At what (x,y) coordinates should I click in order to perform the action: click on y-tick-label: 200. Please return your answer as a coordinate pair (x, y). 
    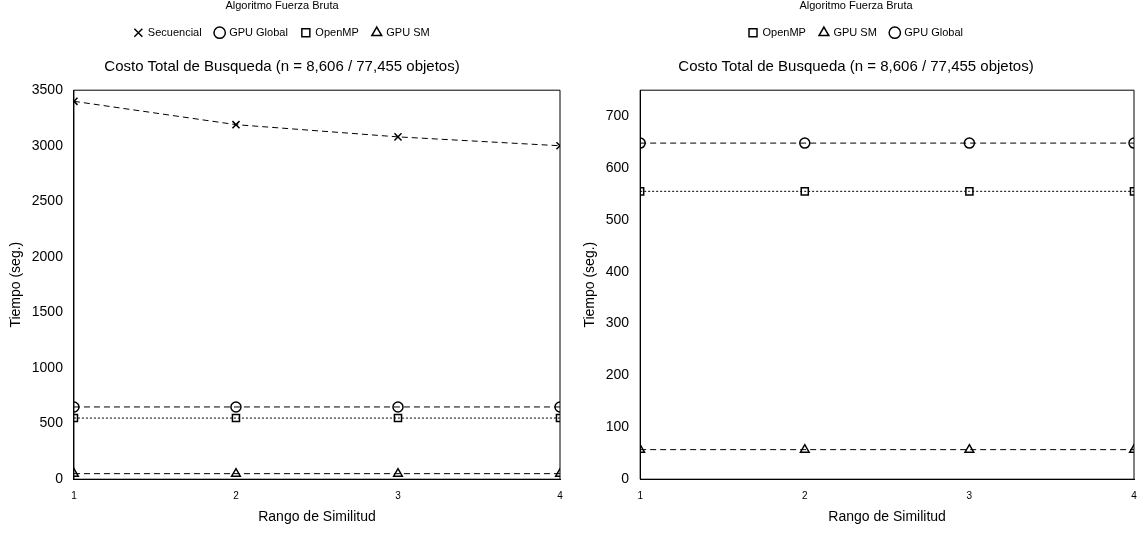
    Looking at the image, I should click on (617, 374).